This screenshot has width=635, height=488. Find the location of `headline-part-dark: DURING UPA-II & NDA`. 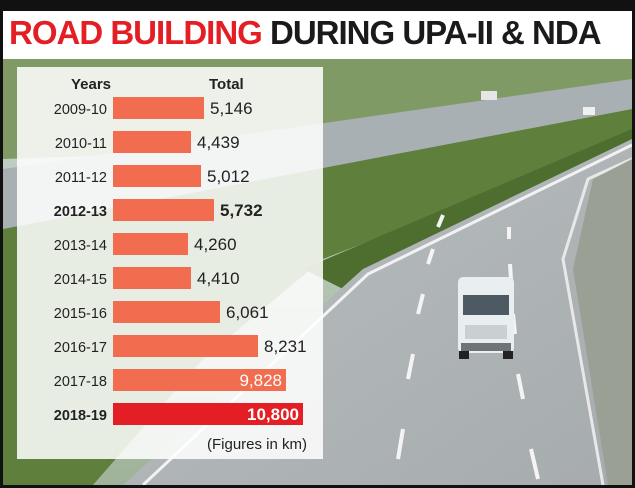

headline-part-dark: DURING UPA-II & NDA is located at coordinates (436, 32).